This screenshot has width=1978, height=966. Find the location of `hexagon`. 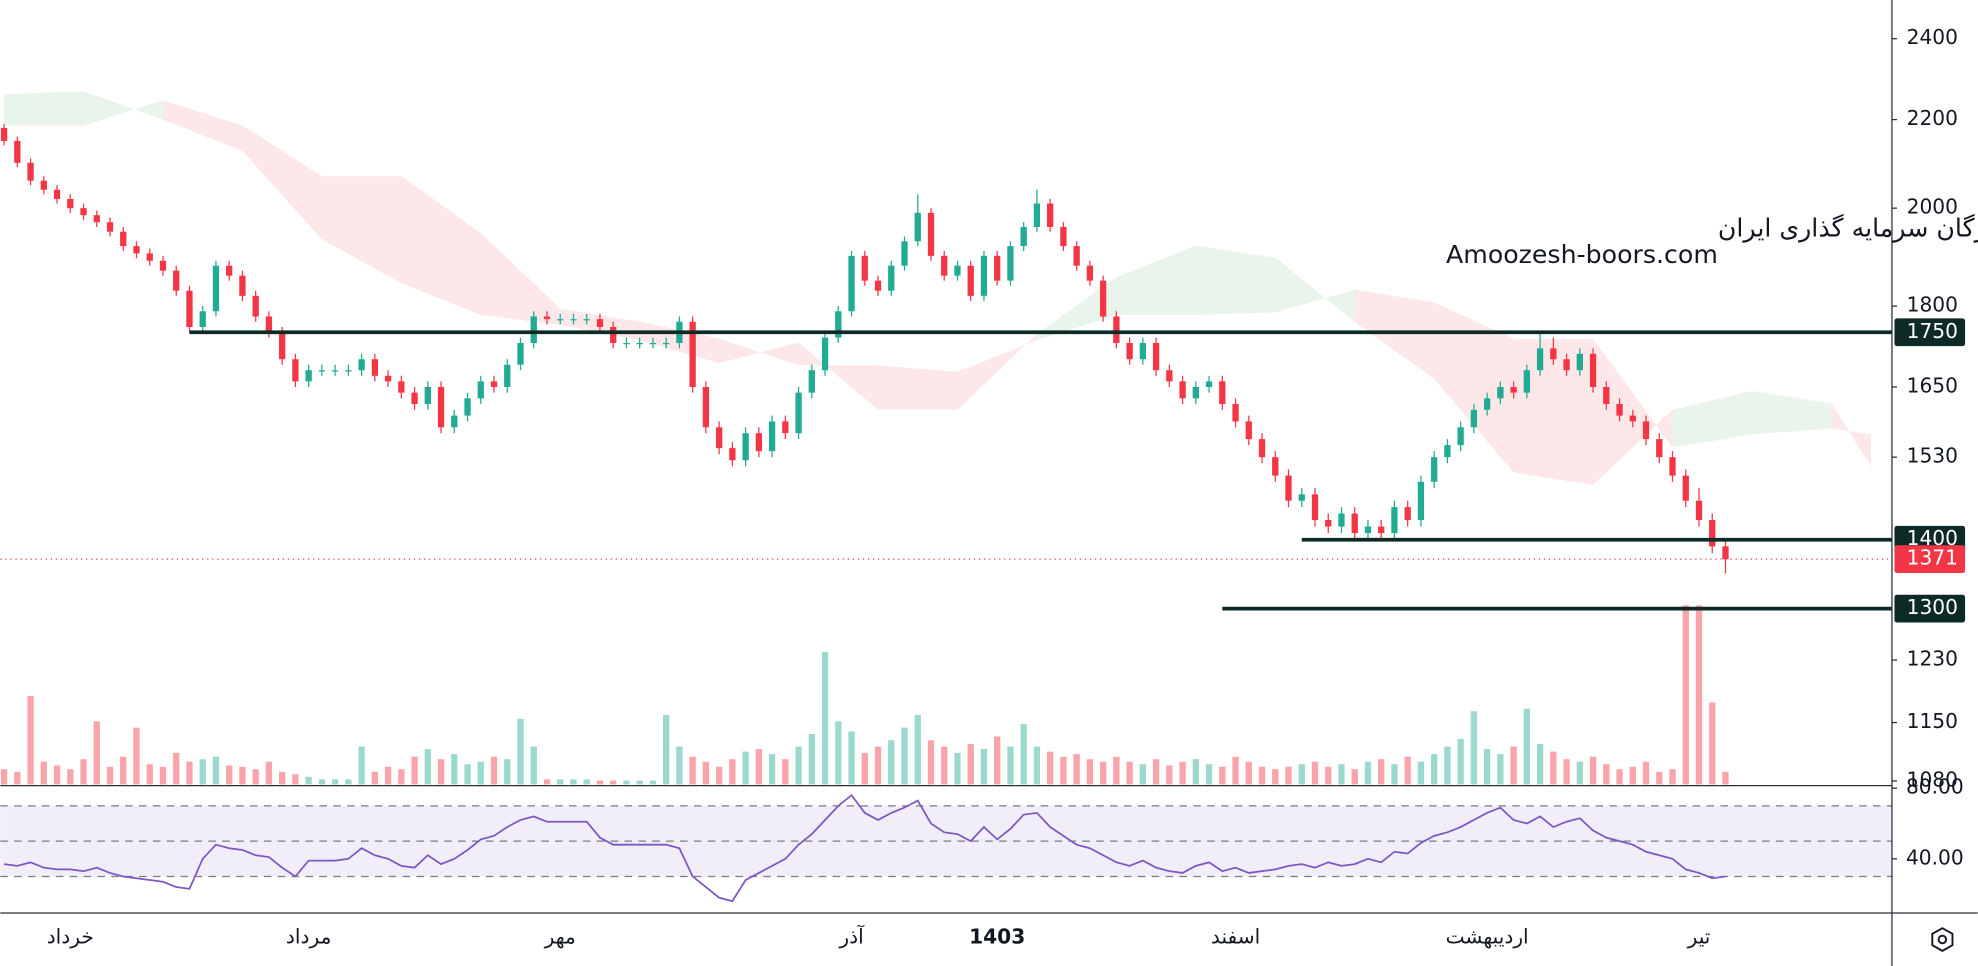

hexagon is located at coordinates (1942, 939).